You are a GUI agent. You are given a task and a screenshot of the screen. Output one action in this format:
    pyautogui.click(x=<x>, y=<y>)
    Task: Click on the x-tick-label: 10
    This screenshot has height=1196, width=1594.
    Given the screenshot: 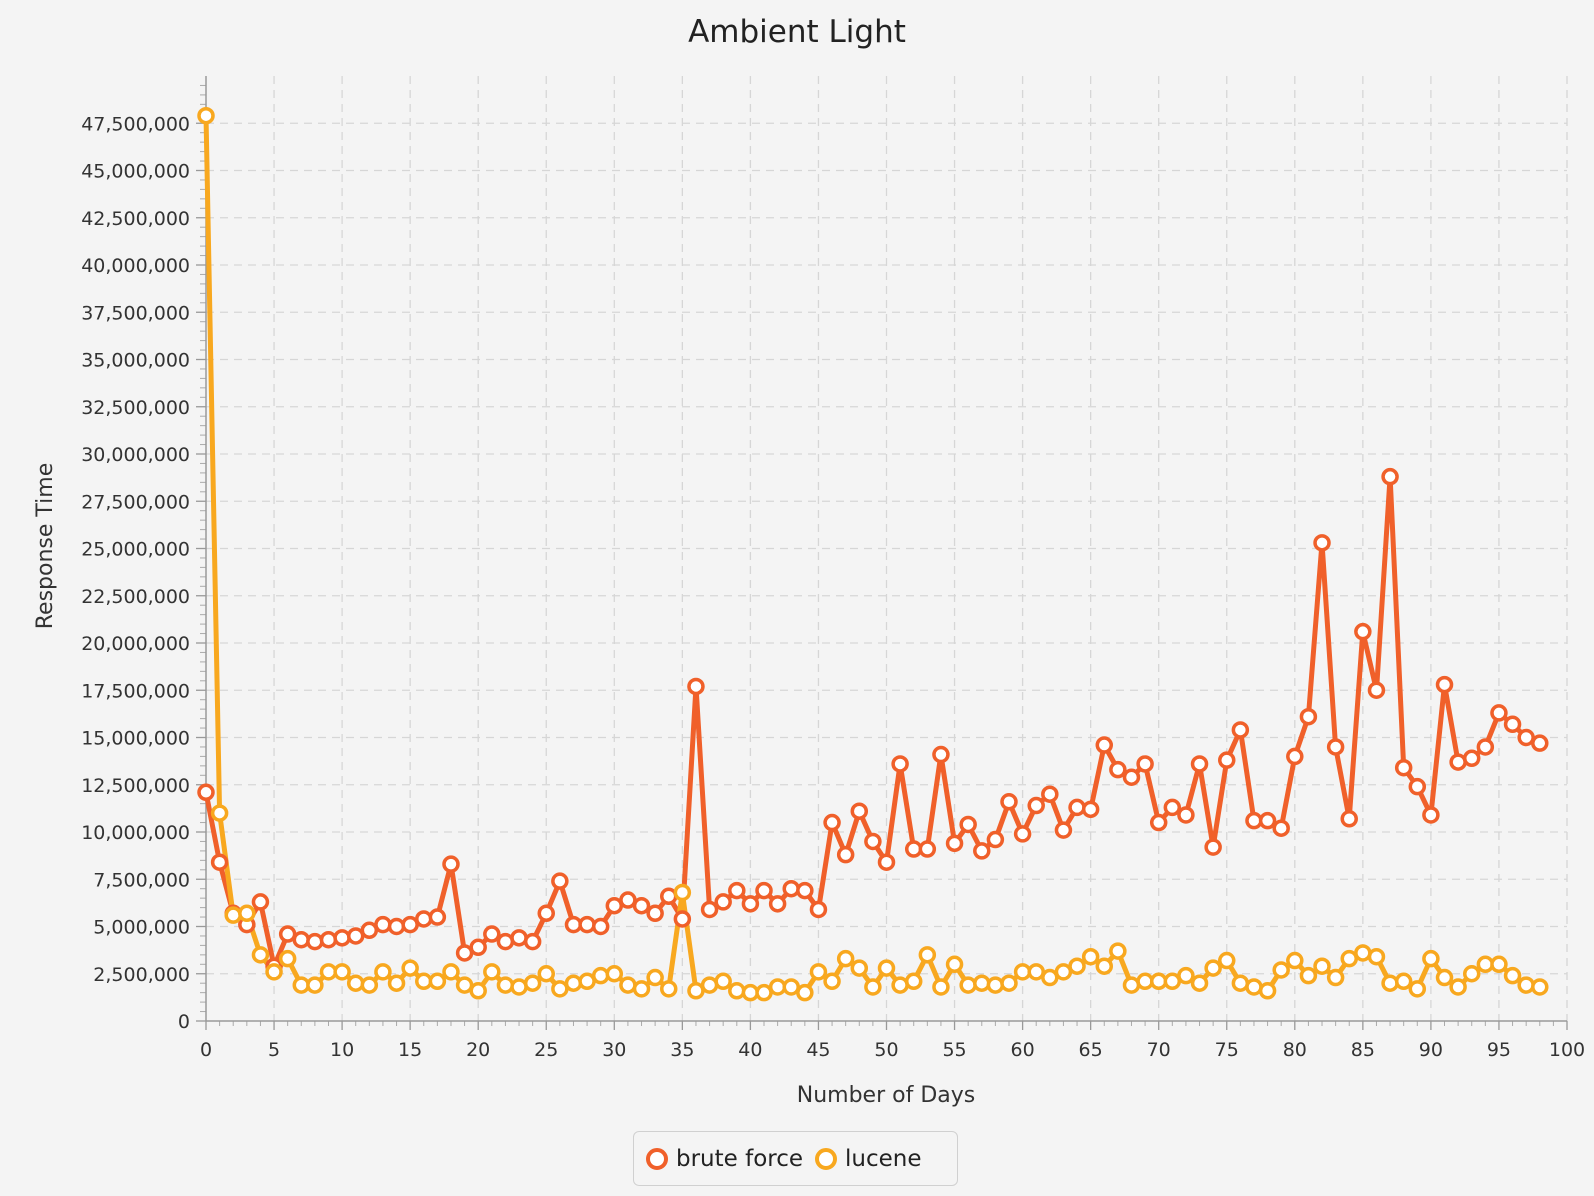 What is the action you would take?
    pyautogui.click(x=342, y=1050)
    